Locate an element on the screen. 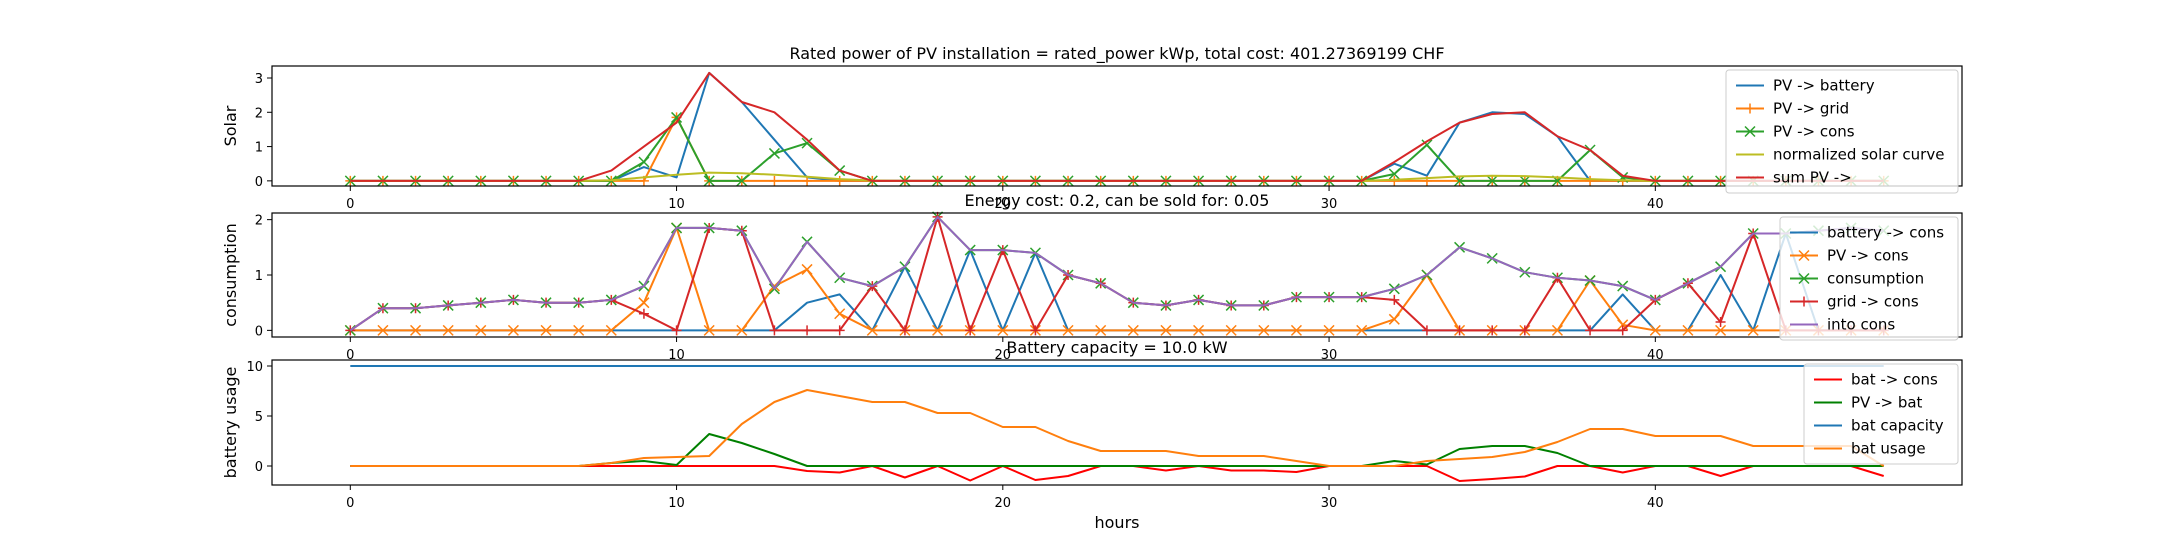 The height and width of the screenshot is (540, 2160). legend-label-1-5: sum PV -> is located at coordinates (1812, 178).